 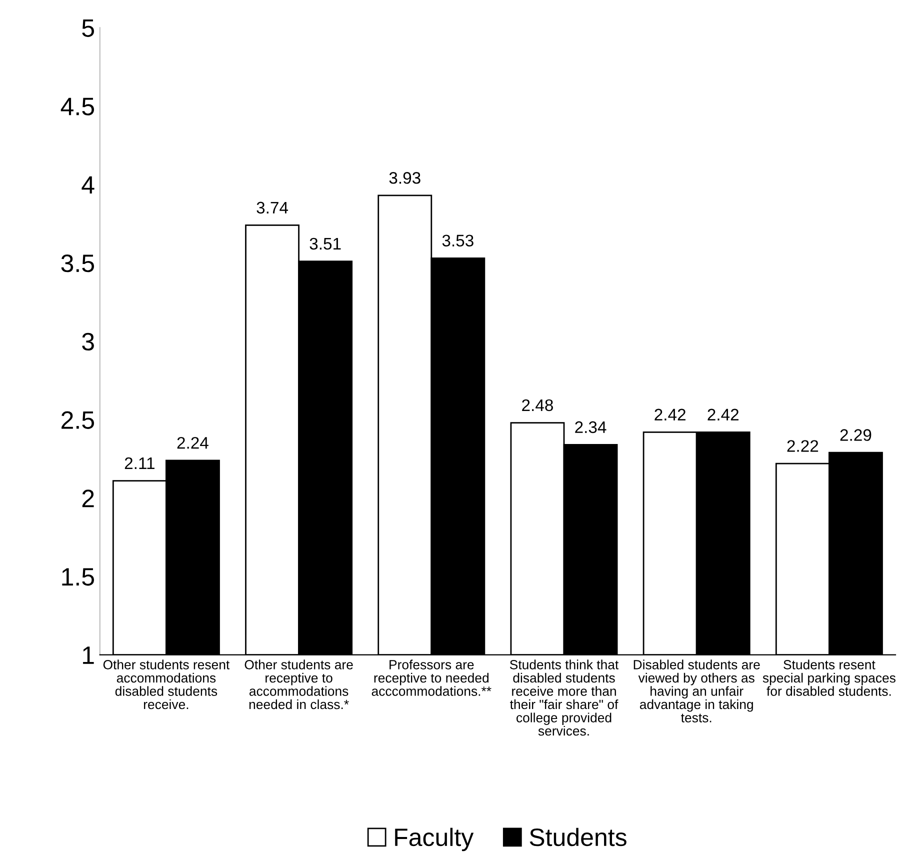 What do you see at coordinates (88, 655) in the screenshot?
I see `y-tick-label: 1` at bounding box center [88, 655].